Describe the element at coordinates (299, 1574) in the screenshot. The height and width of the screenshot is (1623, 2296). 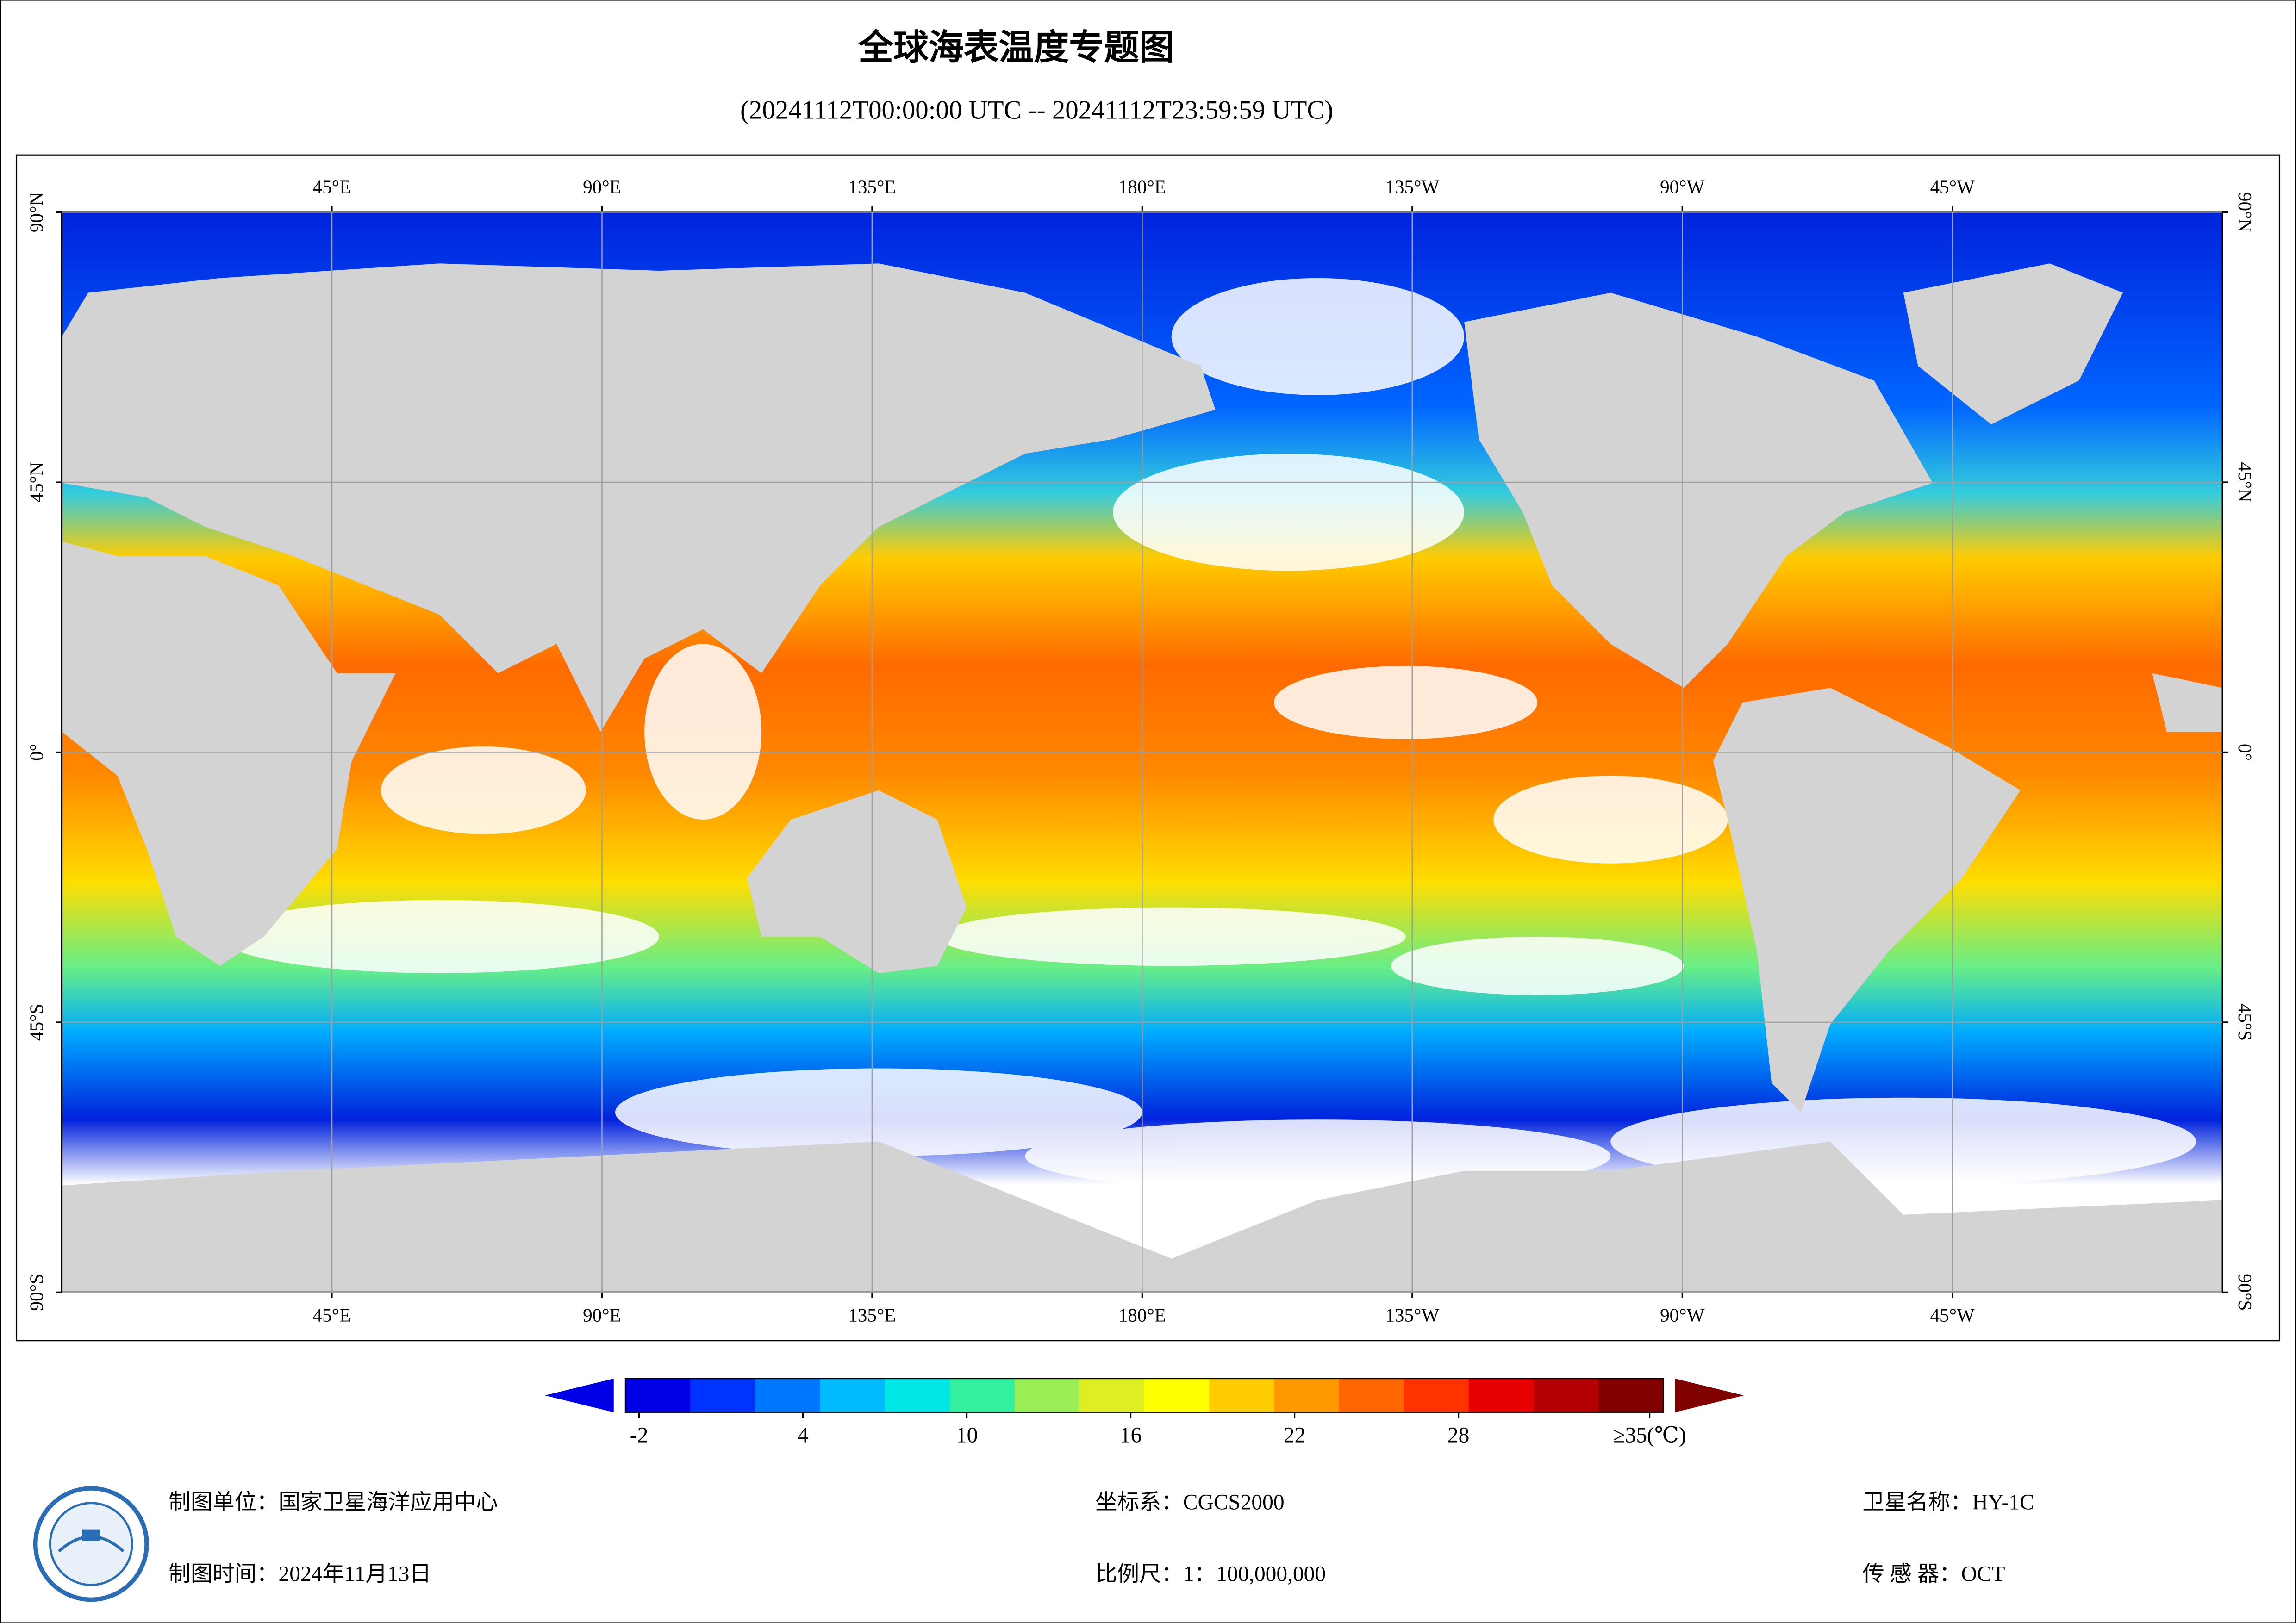
I see `footer-date: 制图时间：2024年11月13日` at that location.